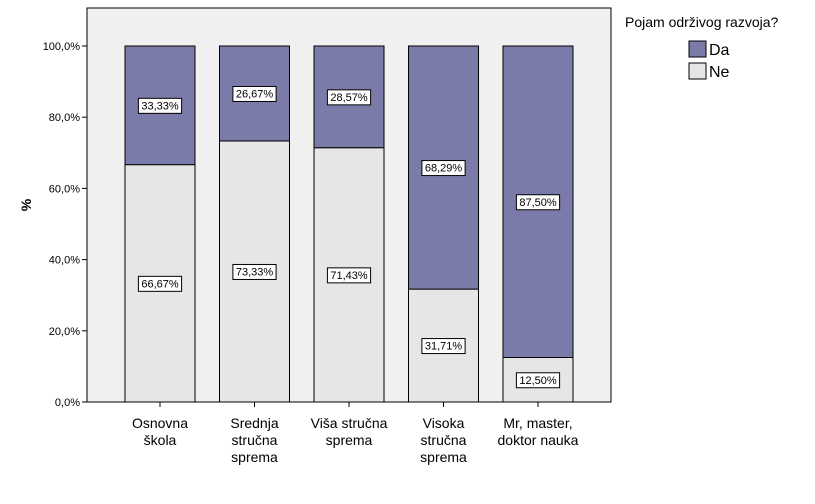 This screenshot has width=815, height=504. What do you see at coordinates (64, 118) in the screenshot?
I see `y-tick-label: 80,0%` at bounding box center [64, 118].